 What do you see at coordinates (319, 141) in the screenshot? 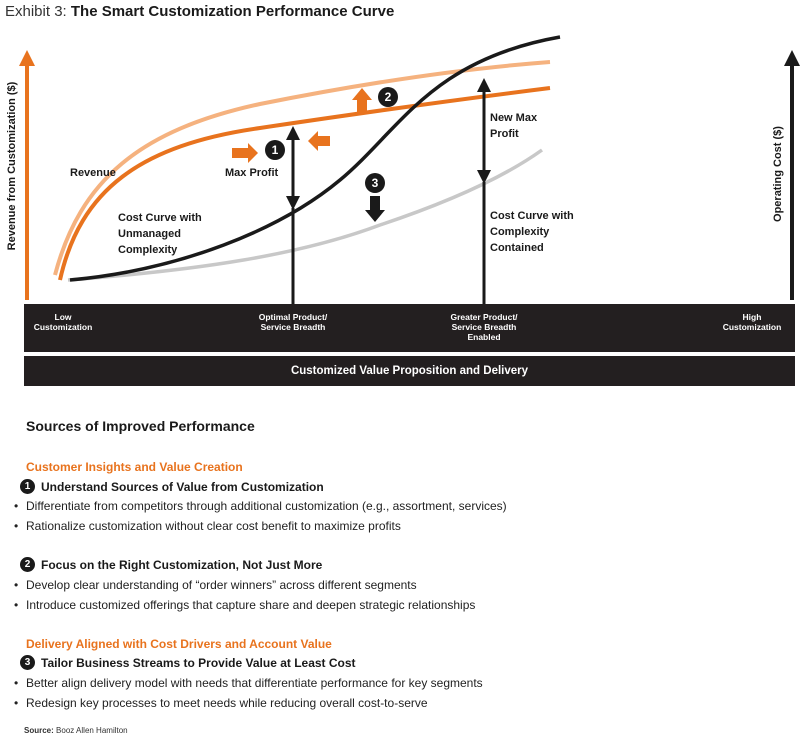
I see `squeeze-arrow-left` at bounding box center [319, 141].